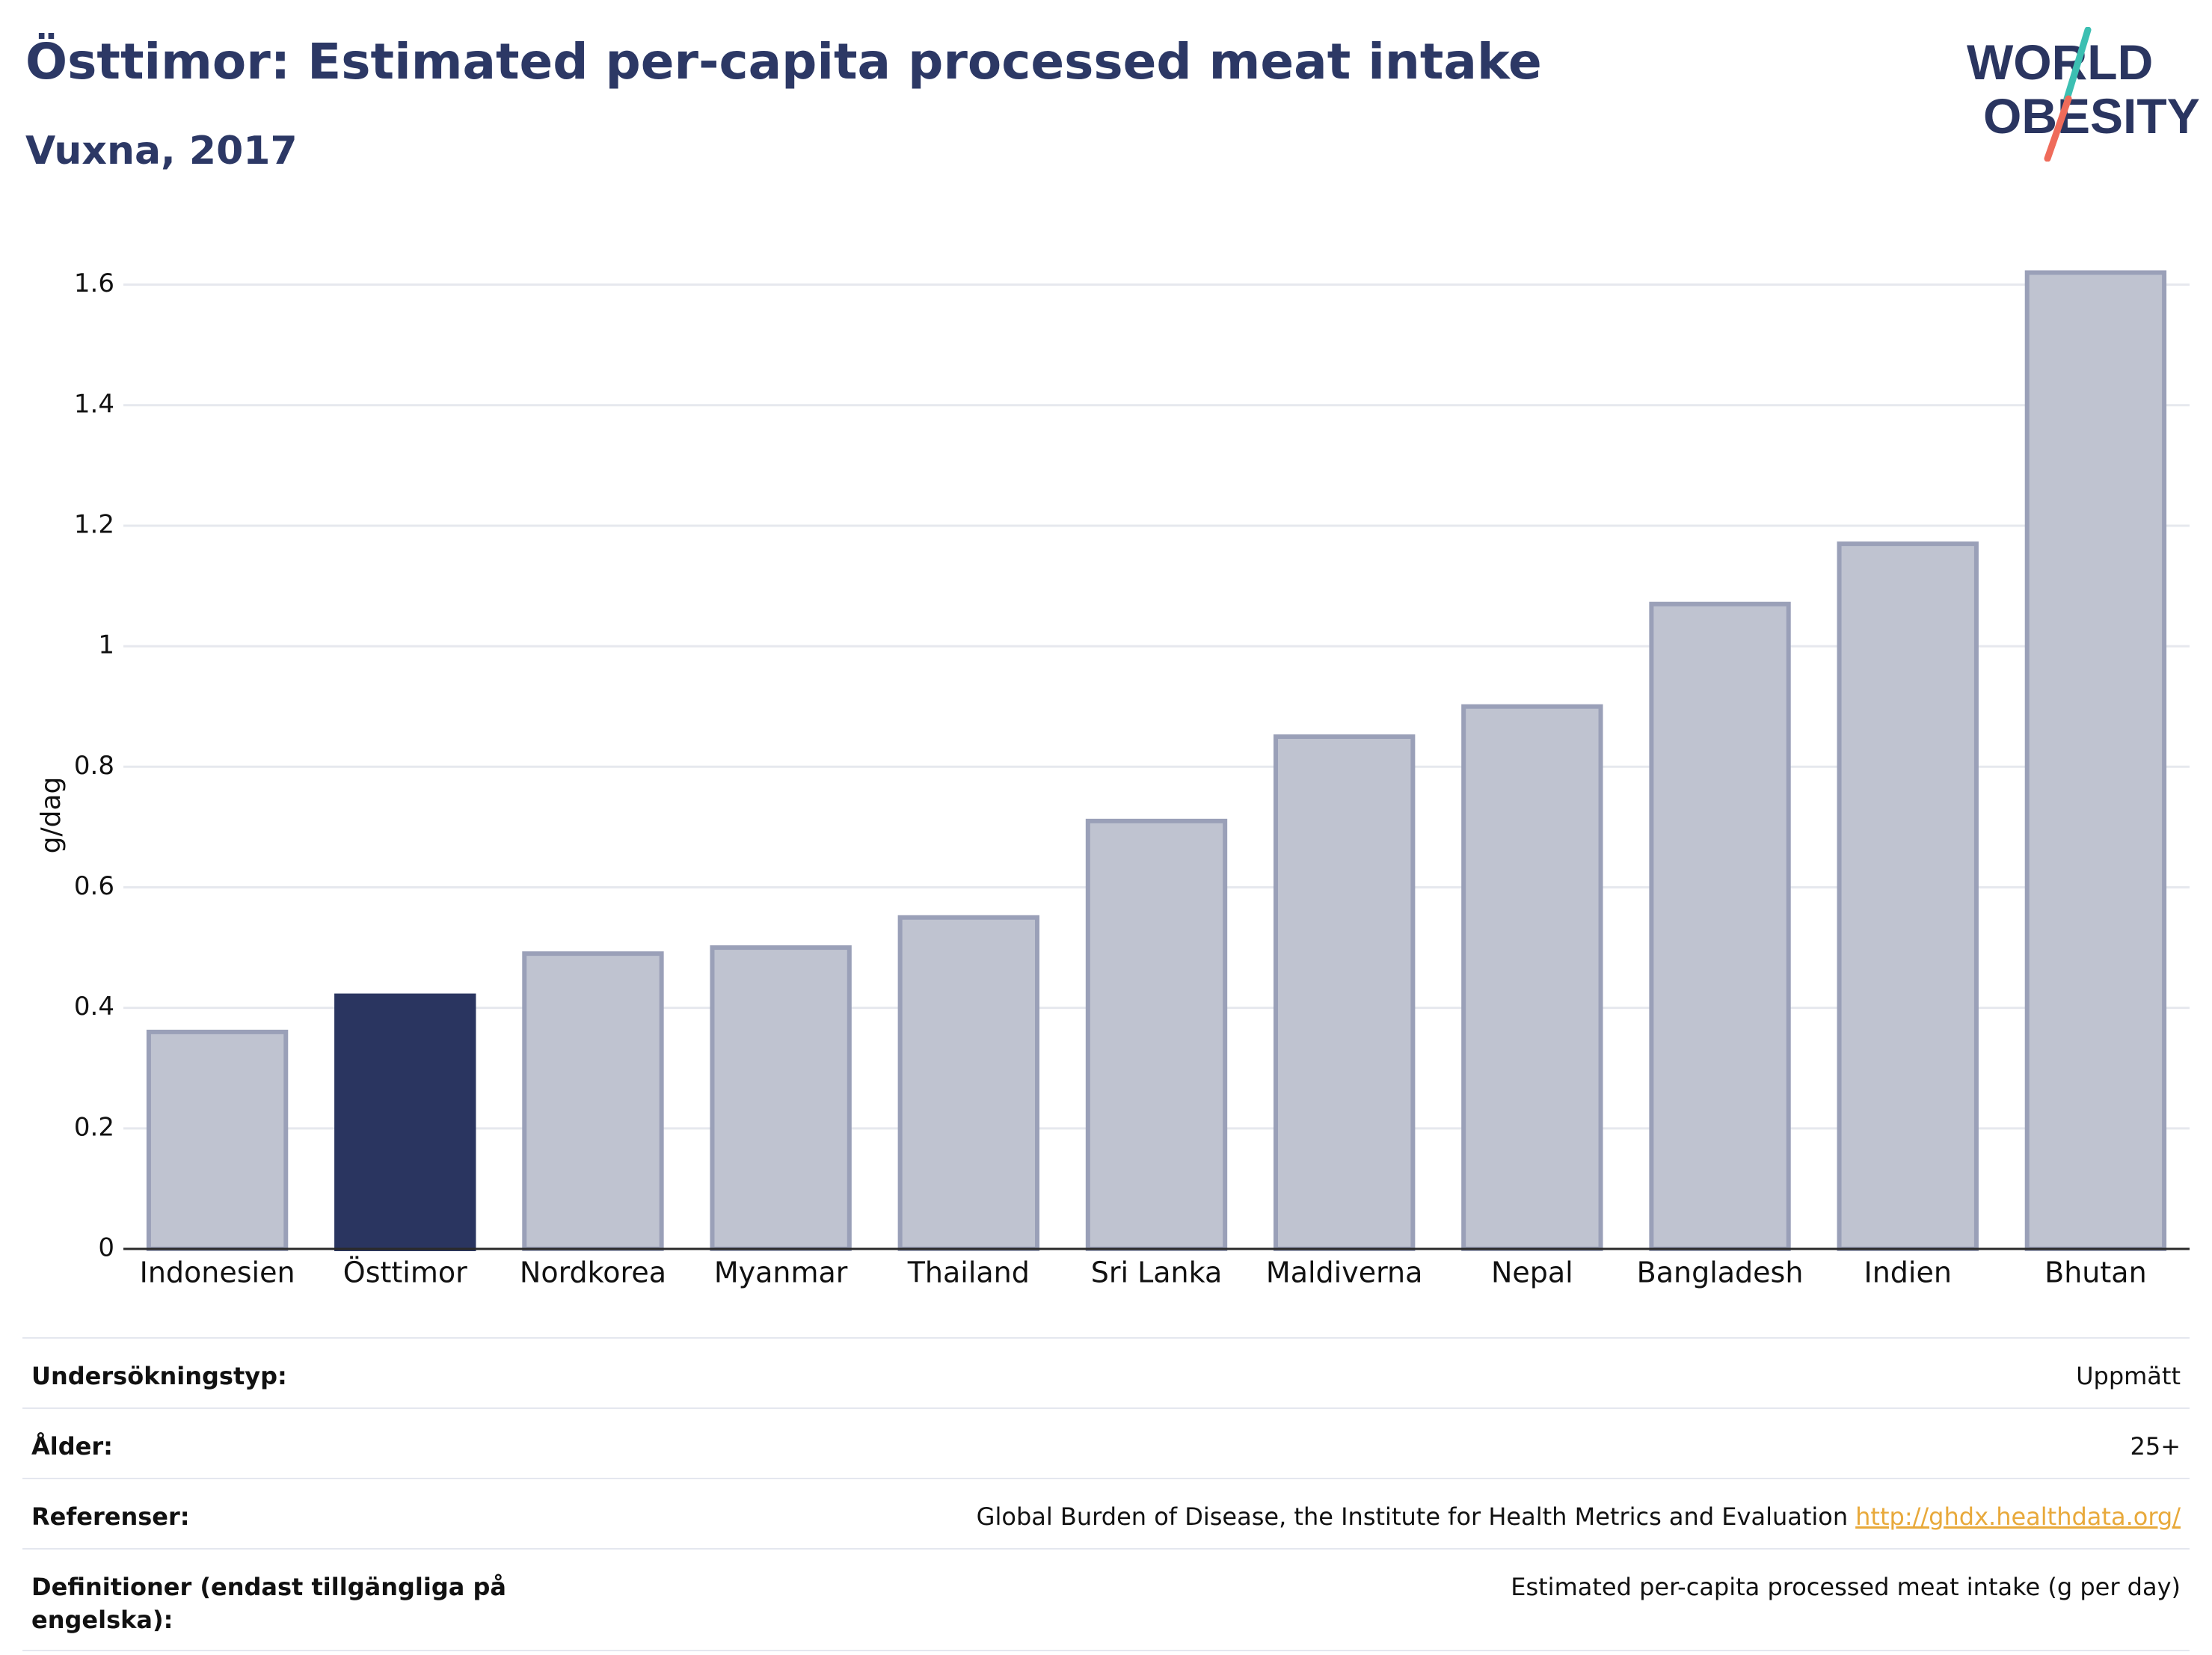  I want to click on logo-line1: WORLD, so click(2060, 62).